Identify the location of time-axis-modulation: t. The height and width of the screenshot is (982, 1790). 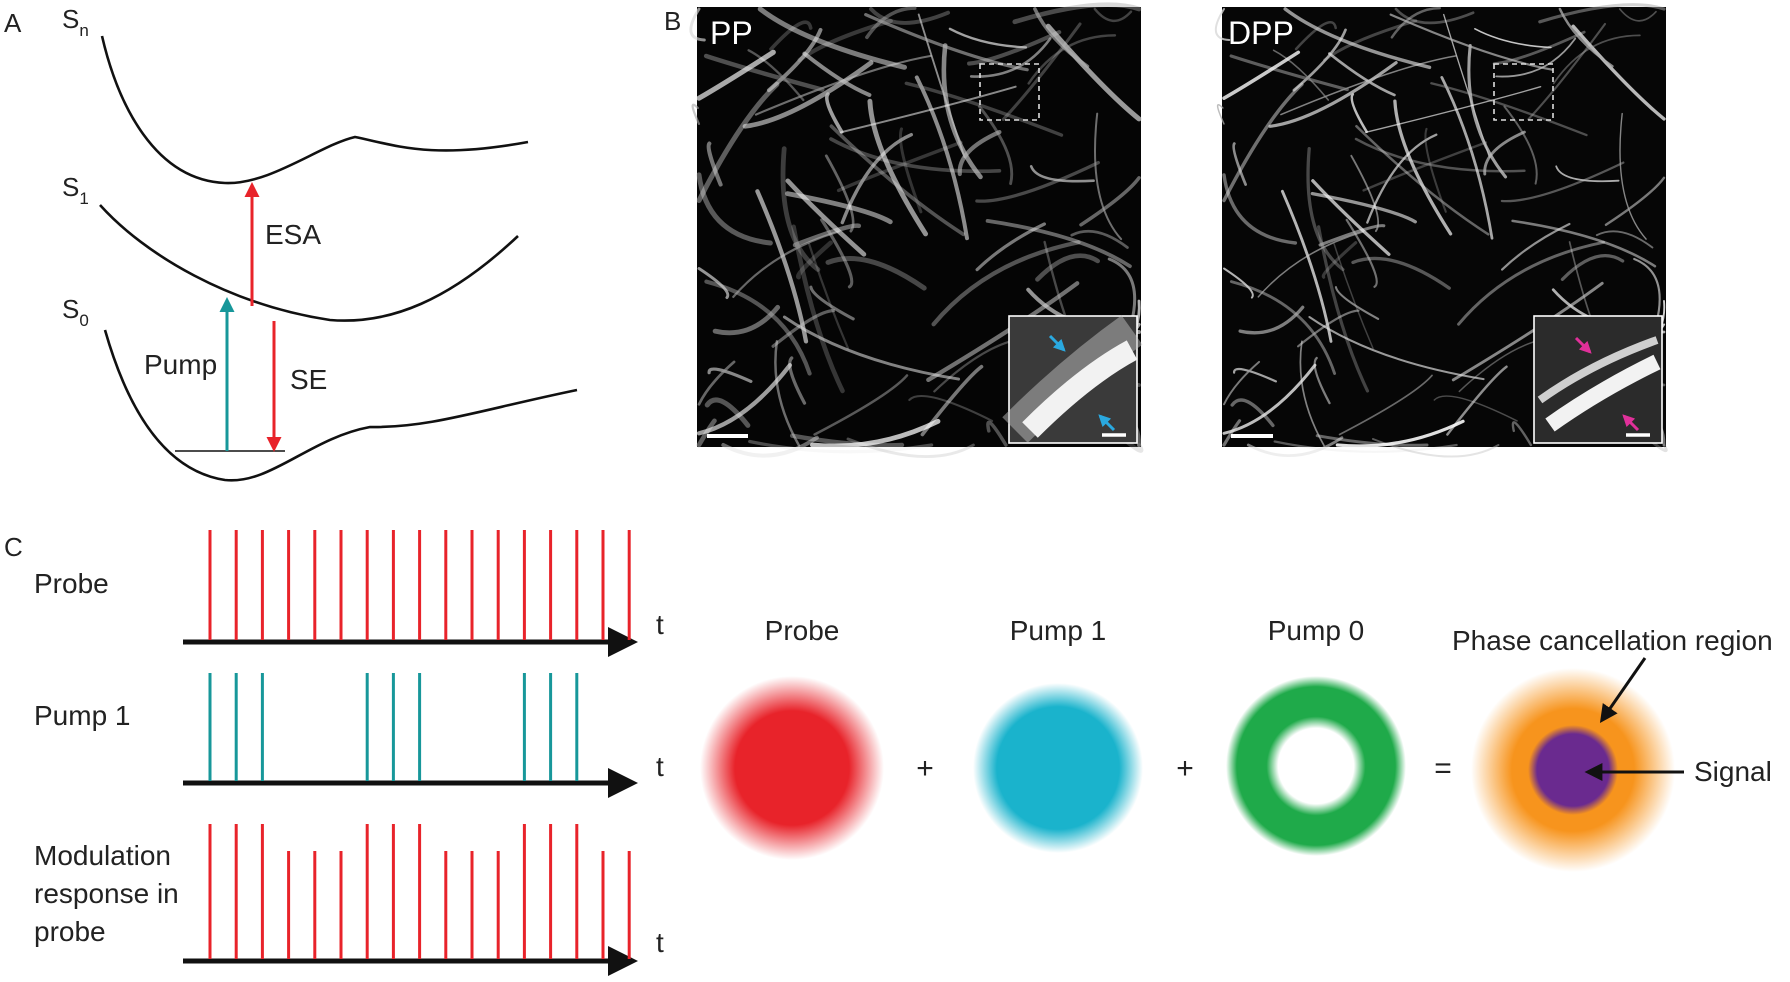
(423, 951).